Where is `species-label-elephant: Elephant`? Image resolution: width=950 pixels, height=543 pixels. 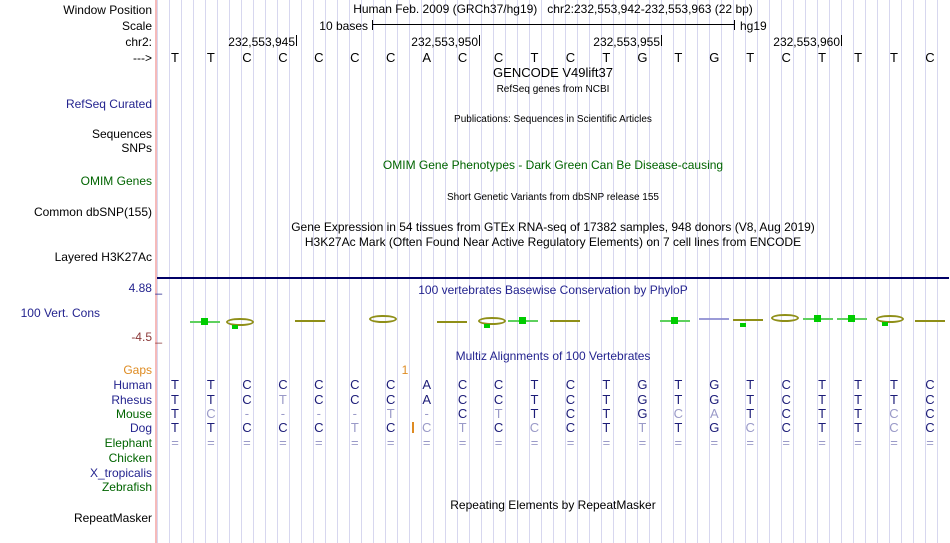 species-label-elephant: Elephant is located at coordinates (128, 443).